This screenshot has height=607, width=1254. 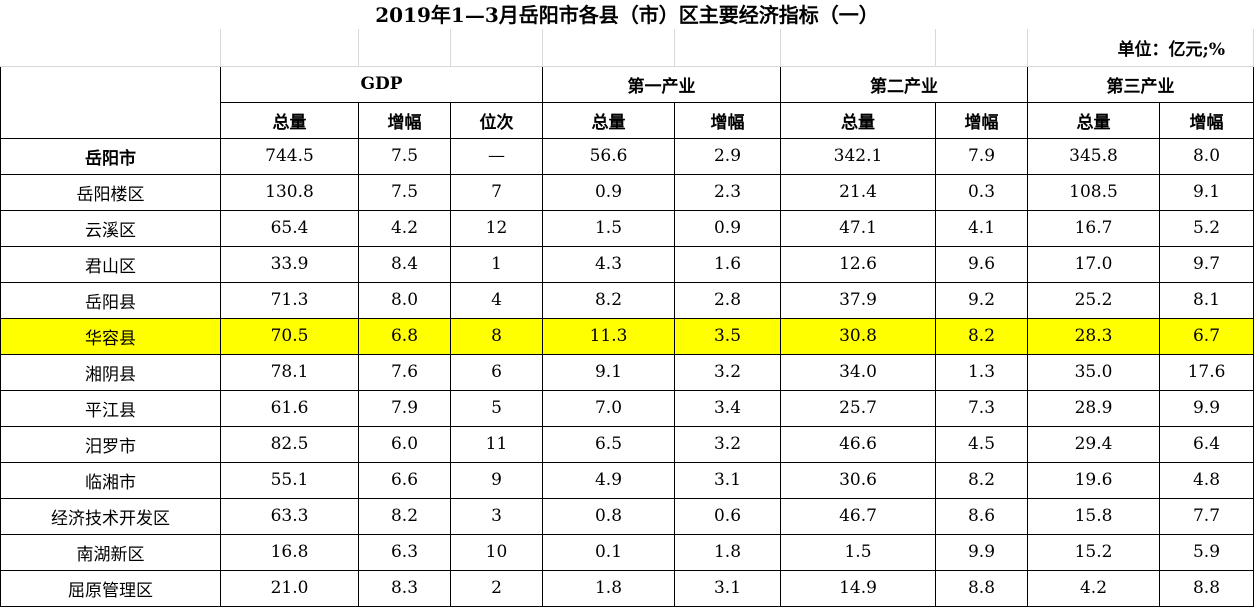 I want to click on primary-growth-cell: 3.5, so click(x=727, y=336).